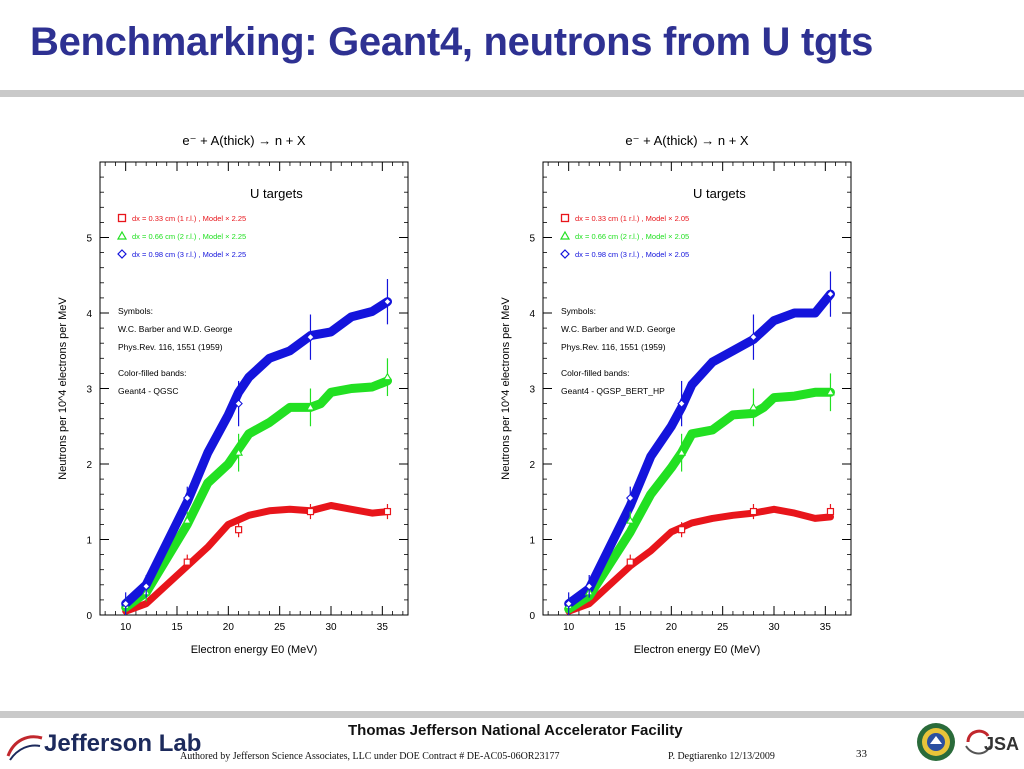 This screenshot has height=769, width=1024. Describe the element at coordinates (512, 93) in the screenshot. I see `title-divider` at that location.